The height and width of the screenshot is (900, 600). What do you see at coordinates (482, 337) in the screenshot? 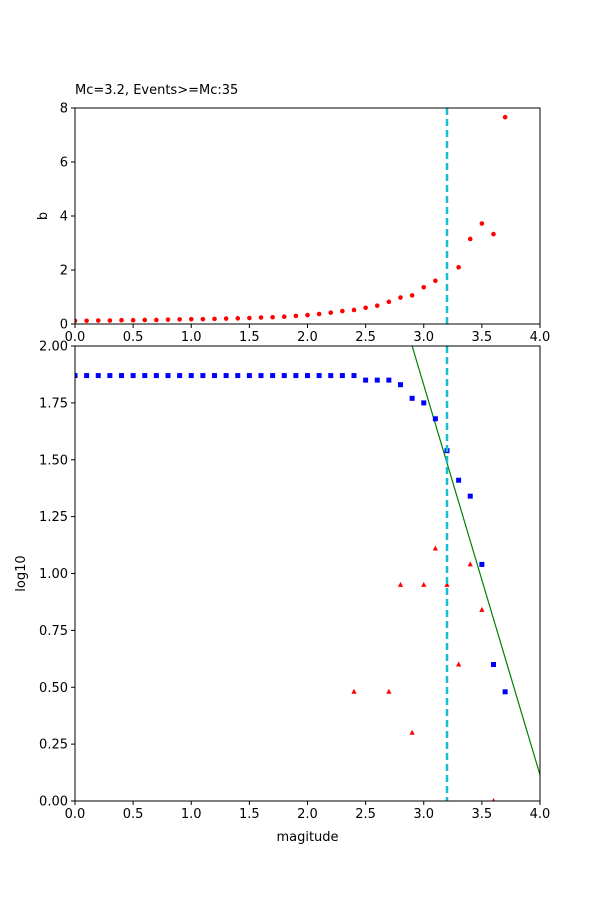
I see `top-x-tick-label-7: 3.5` at bounding box center [482, 337].